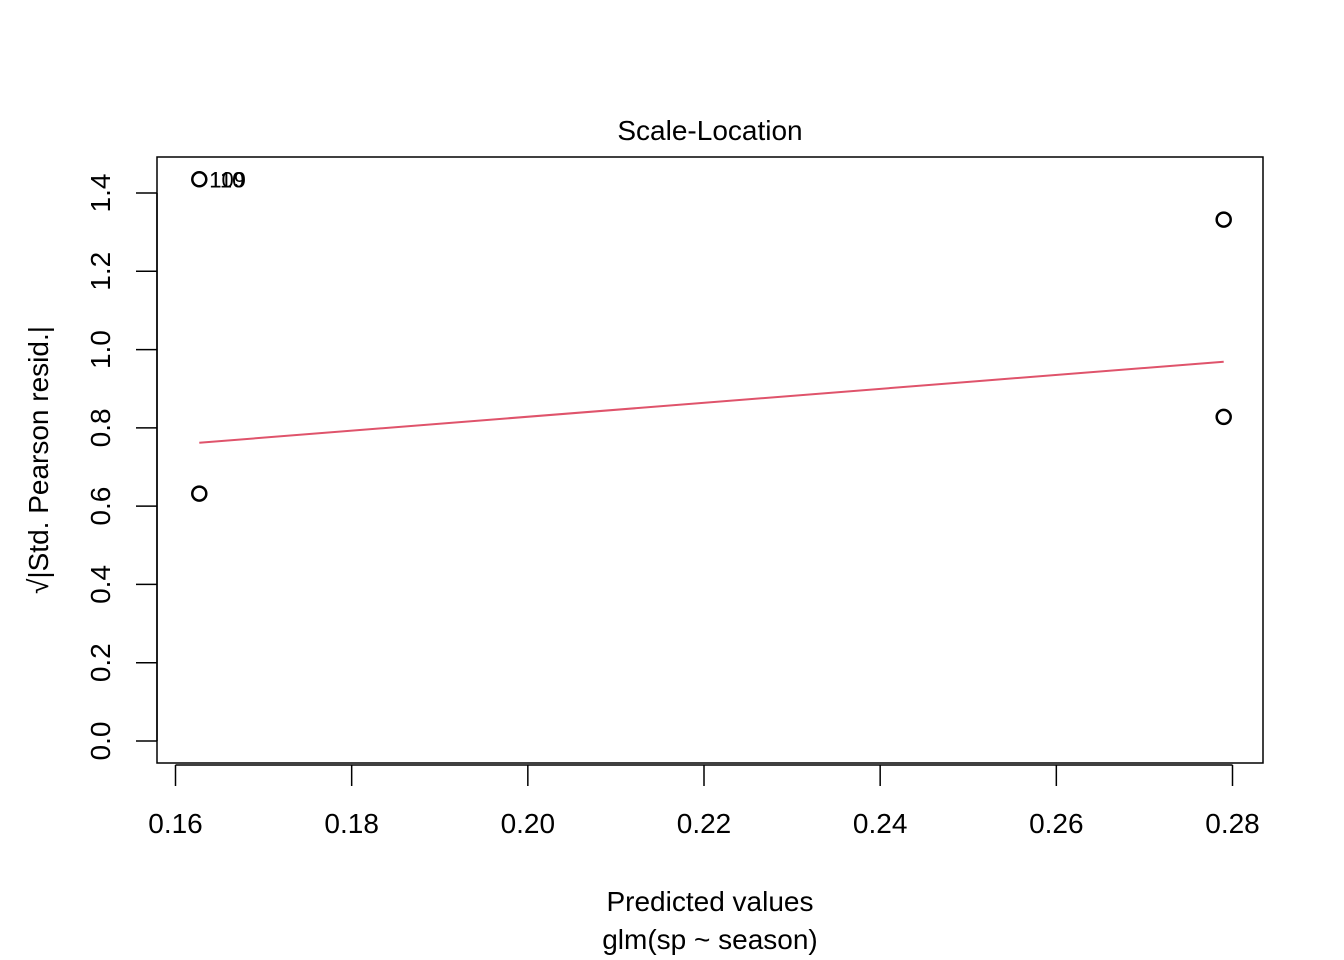 The height and width of the screenshot is (960, 1344). I want to click on y-tick-label: 0.8, so click(100, 427).